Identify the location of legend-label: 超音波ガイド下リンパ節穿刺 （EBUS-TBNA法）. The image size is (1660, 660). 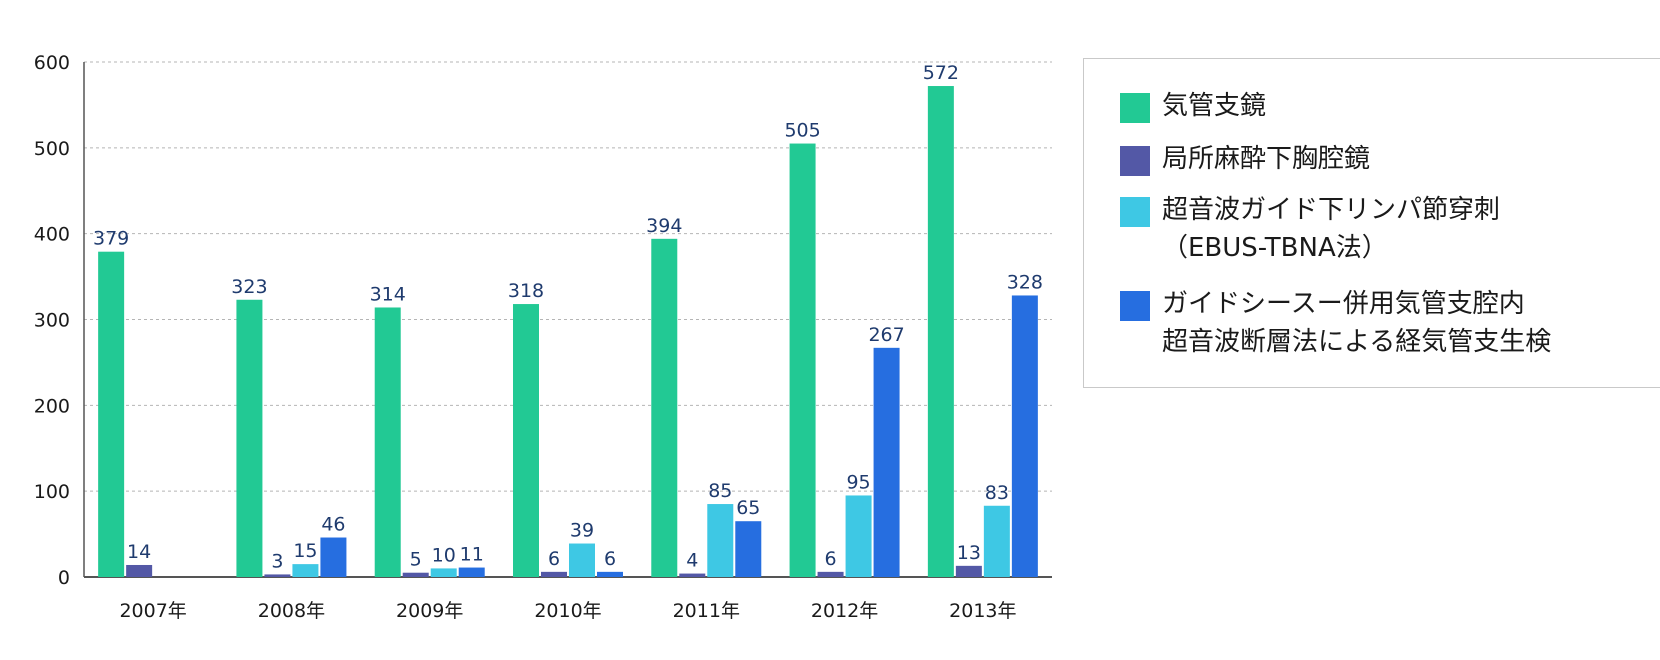
(1331, 229).